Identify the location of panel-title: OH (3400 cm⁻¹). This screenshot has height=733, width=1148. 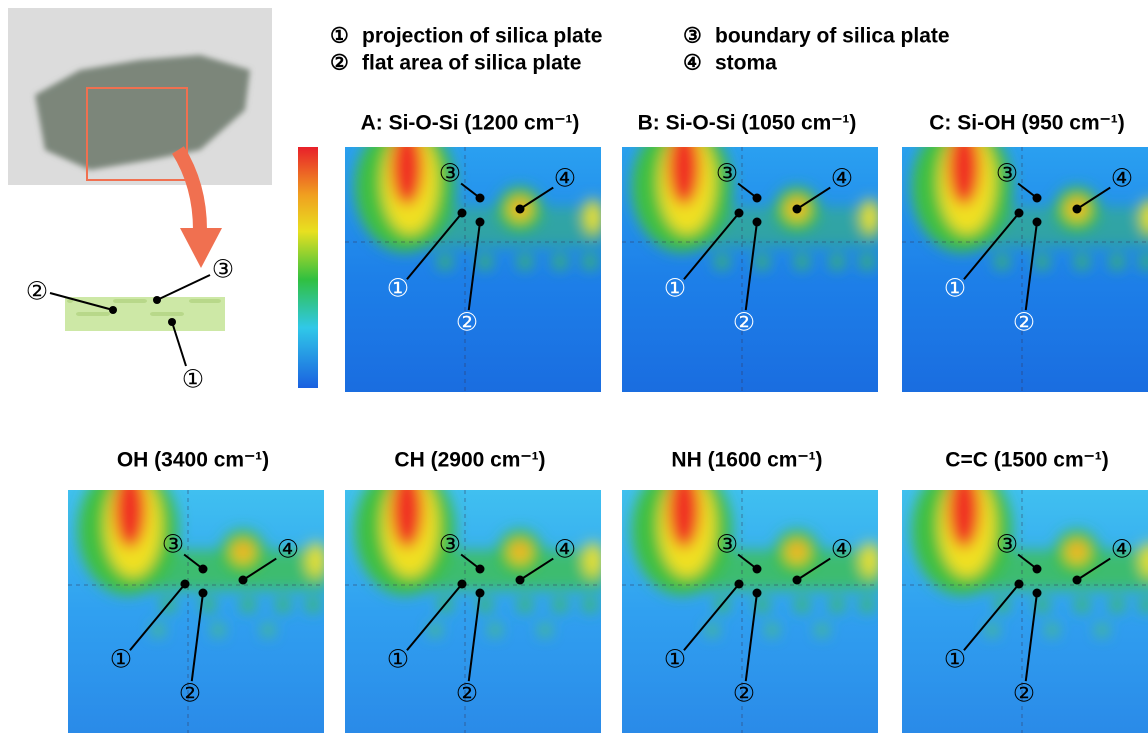
(193, 460).